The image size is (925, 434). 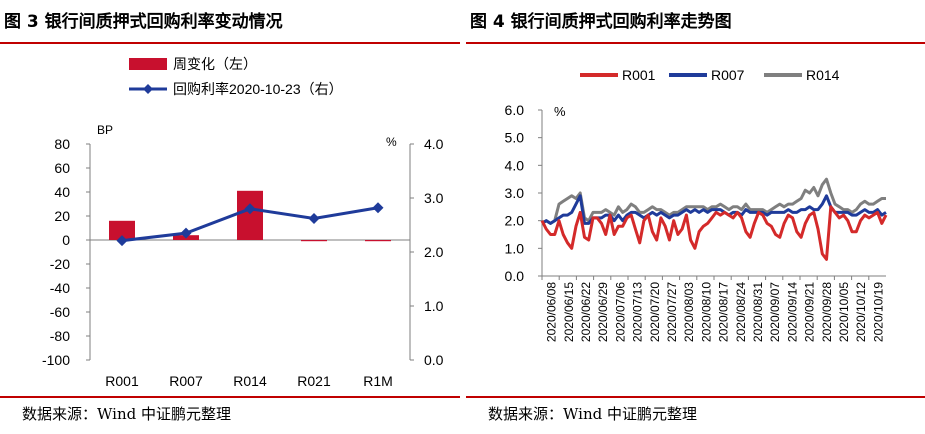 I want to click on right-tick-label: 4.0, so click(x=434, y=144).